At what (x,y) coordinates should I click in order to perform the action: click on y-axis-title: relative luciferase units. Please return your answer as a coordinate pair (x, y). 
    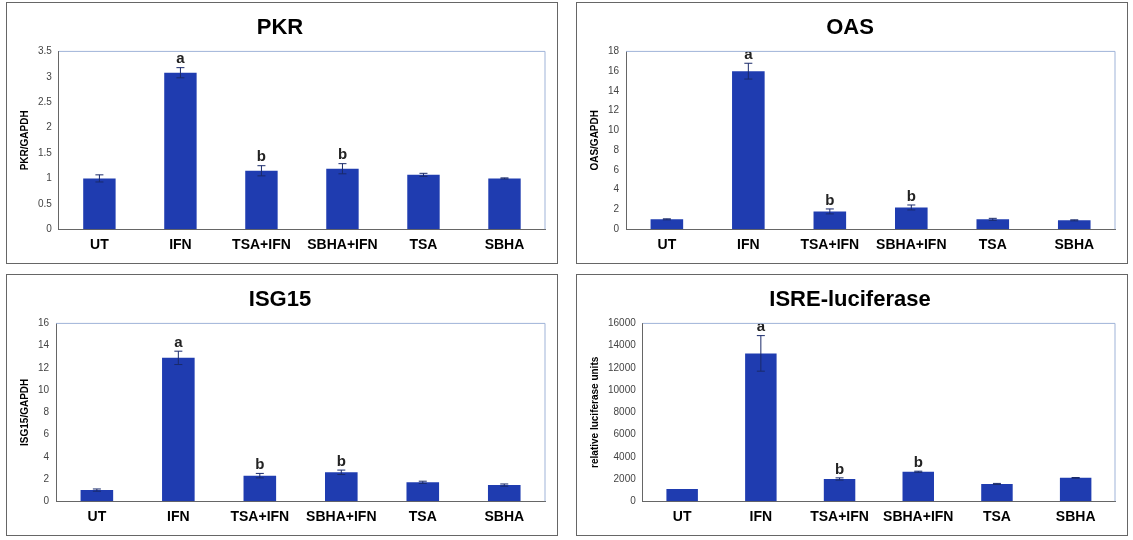
    Looking at the image, I should click on (594, 412).